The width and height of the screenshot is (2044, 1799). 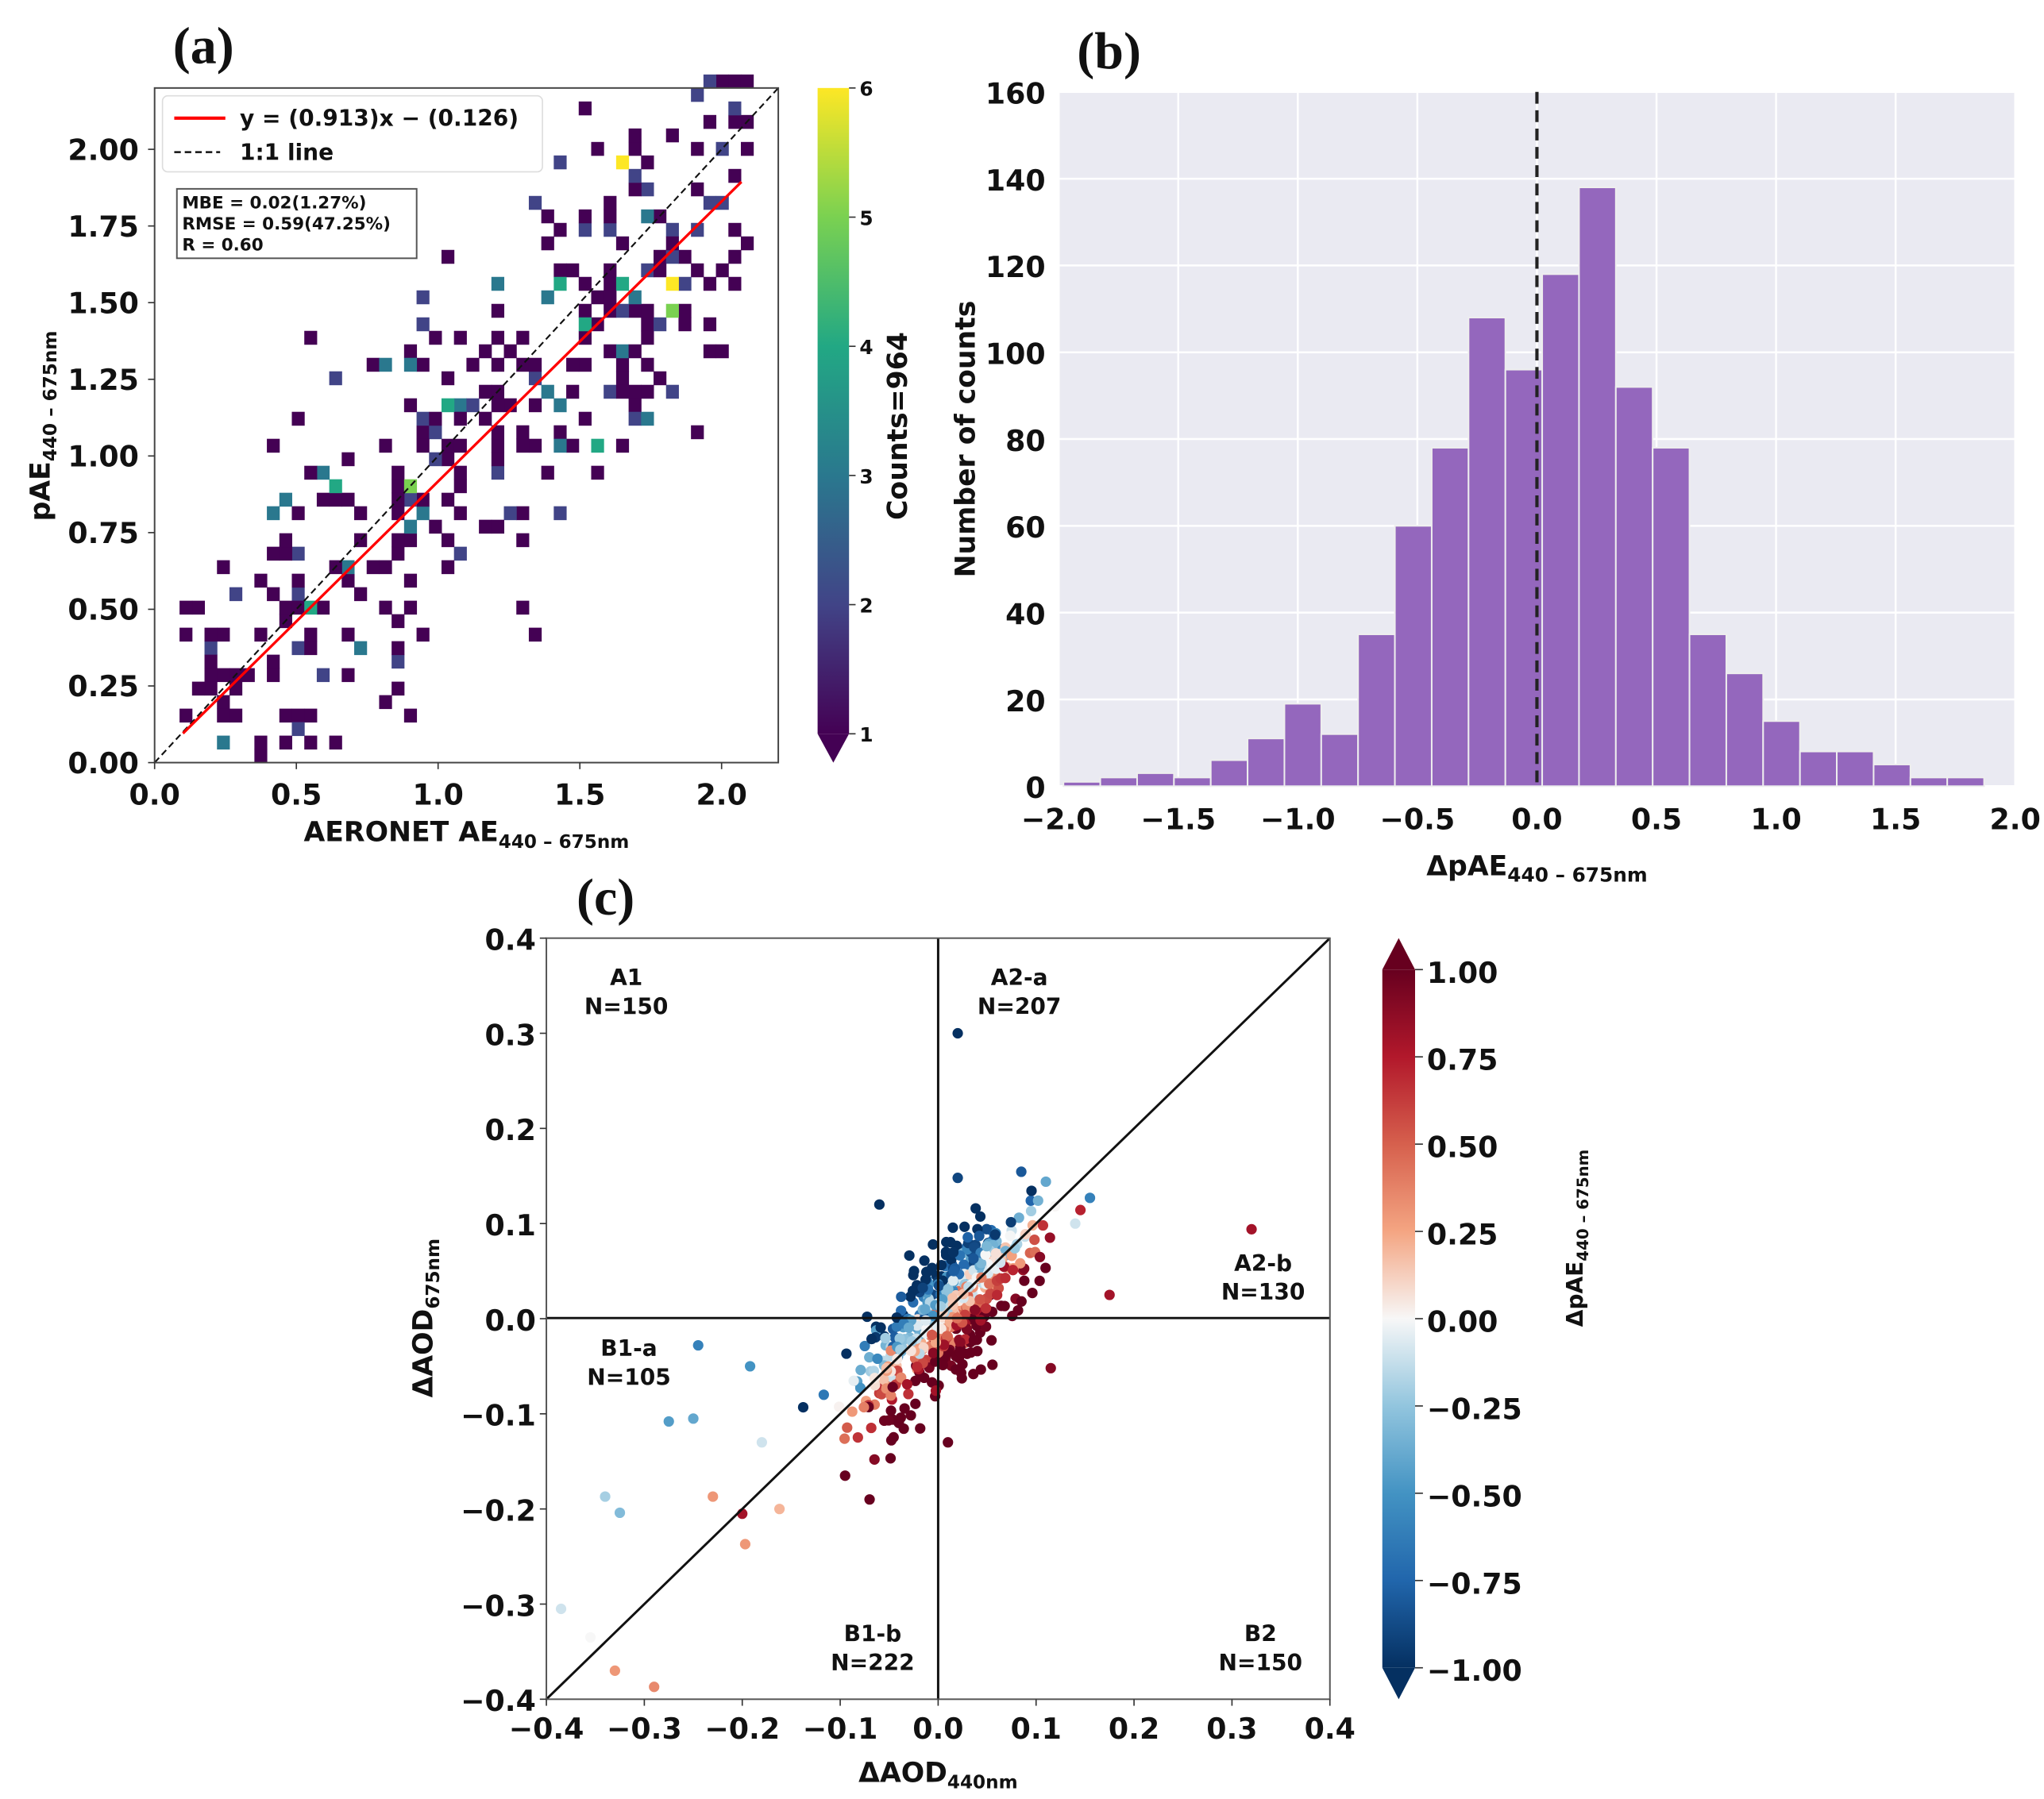 What do you see at coordinates (1015, 354) in the screenshot?
I see `y-tick-label: 100` at bounding box center [1015, 354].